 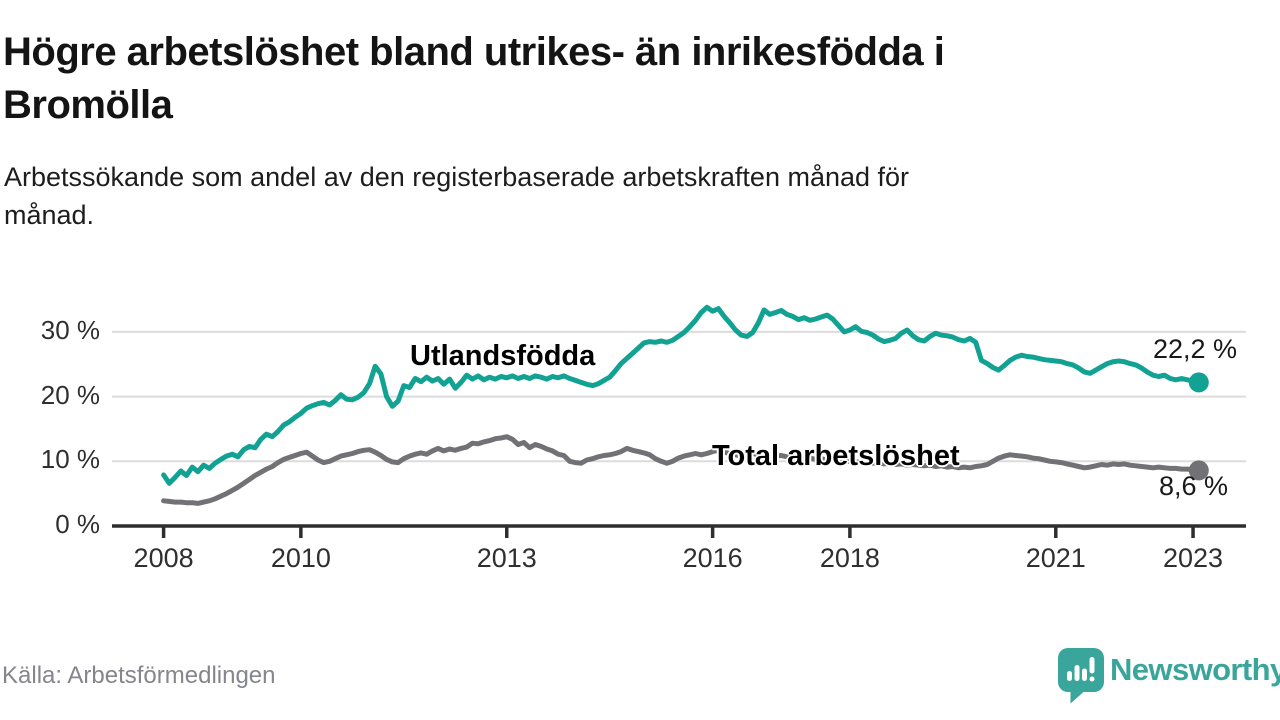 I want to click on y-tick-label: 20 %, so click(x=70, y=394).